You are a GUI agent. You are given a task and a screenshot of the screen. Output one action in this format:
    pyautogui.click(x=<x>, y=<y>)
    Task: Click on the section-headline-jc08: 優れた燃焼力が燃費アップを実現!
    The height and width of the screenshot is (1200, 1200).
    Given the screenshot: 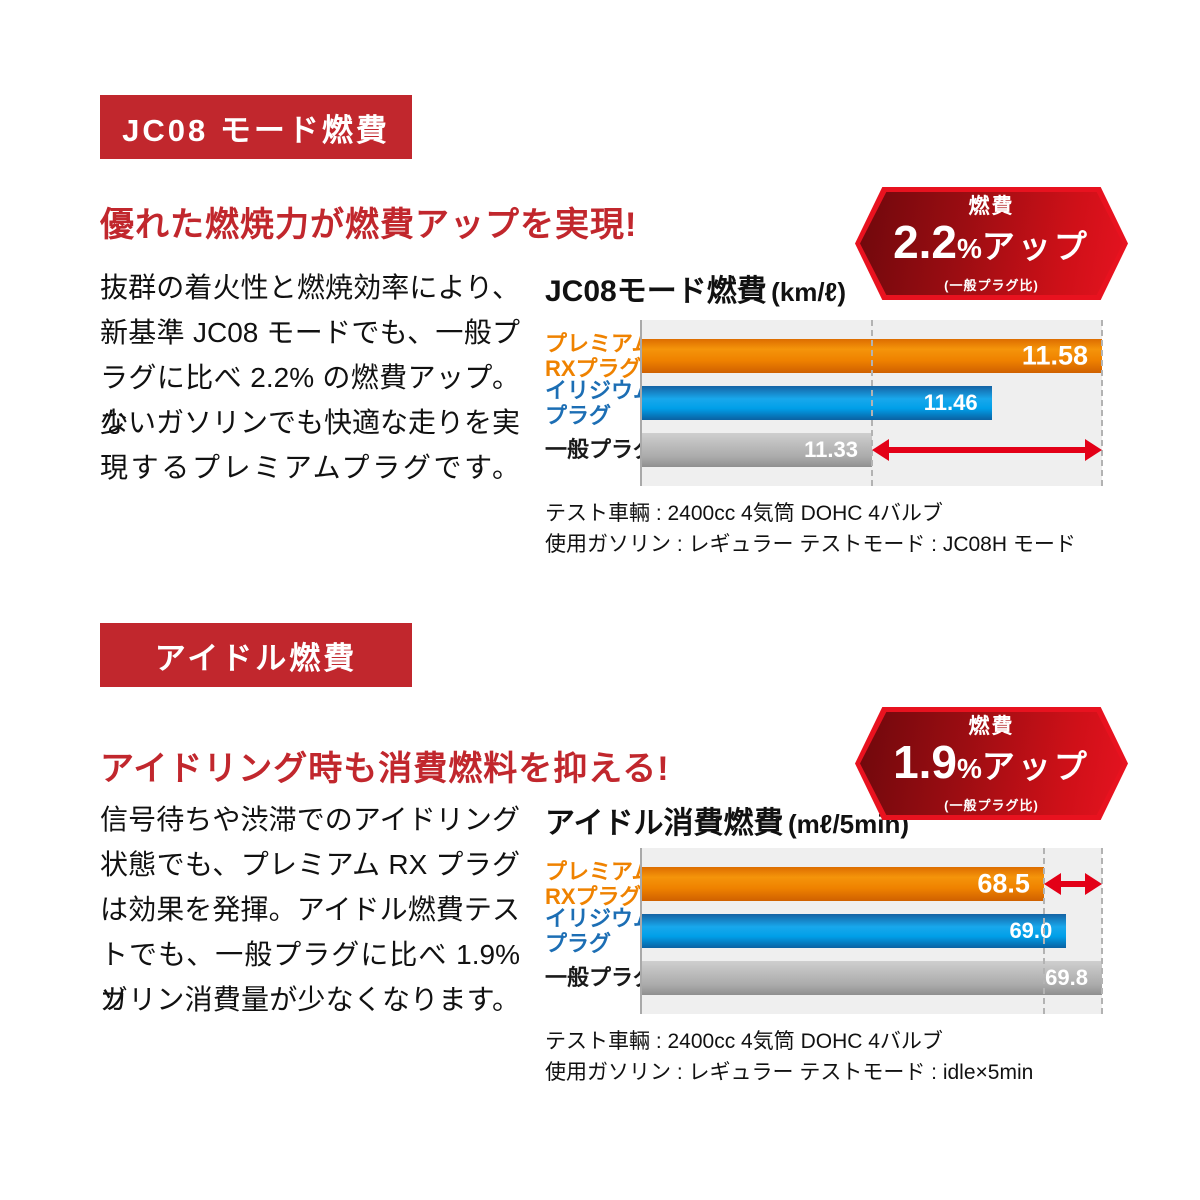 What is the action you would take?
    pyautogui.click(x=369, y=225)
    